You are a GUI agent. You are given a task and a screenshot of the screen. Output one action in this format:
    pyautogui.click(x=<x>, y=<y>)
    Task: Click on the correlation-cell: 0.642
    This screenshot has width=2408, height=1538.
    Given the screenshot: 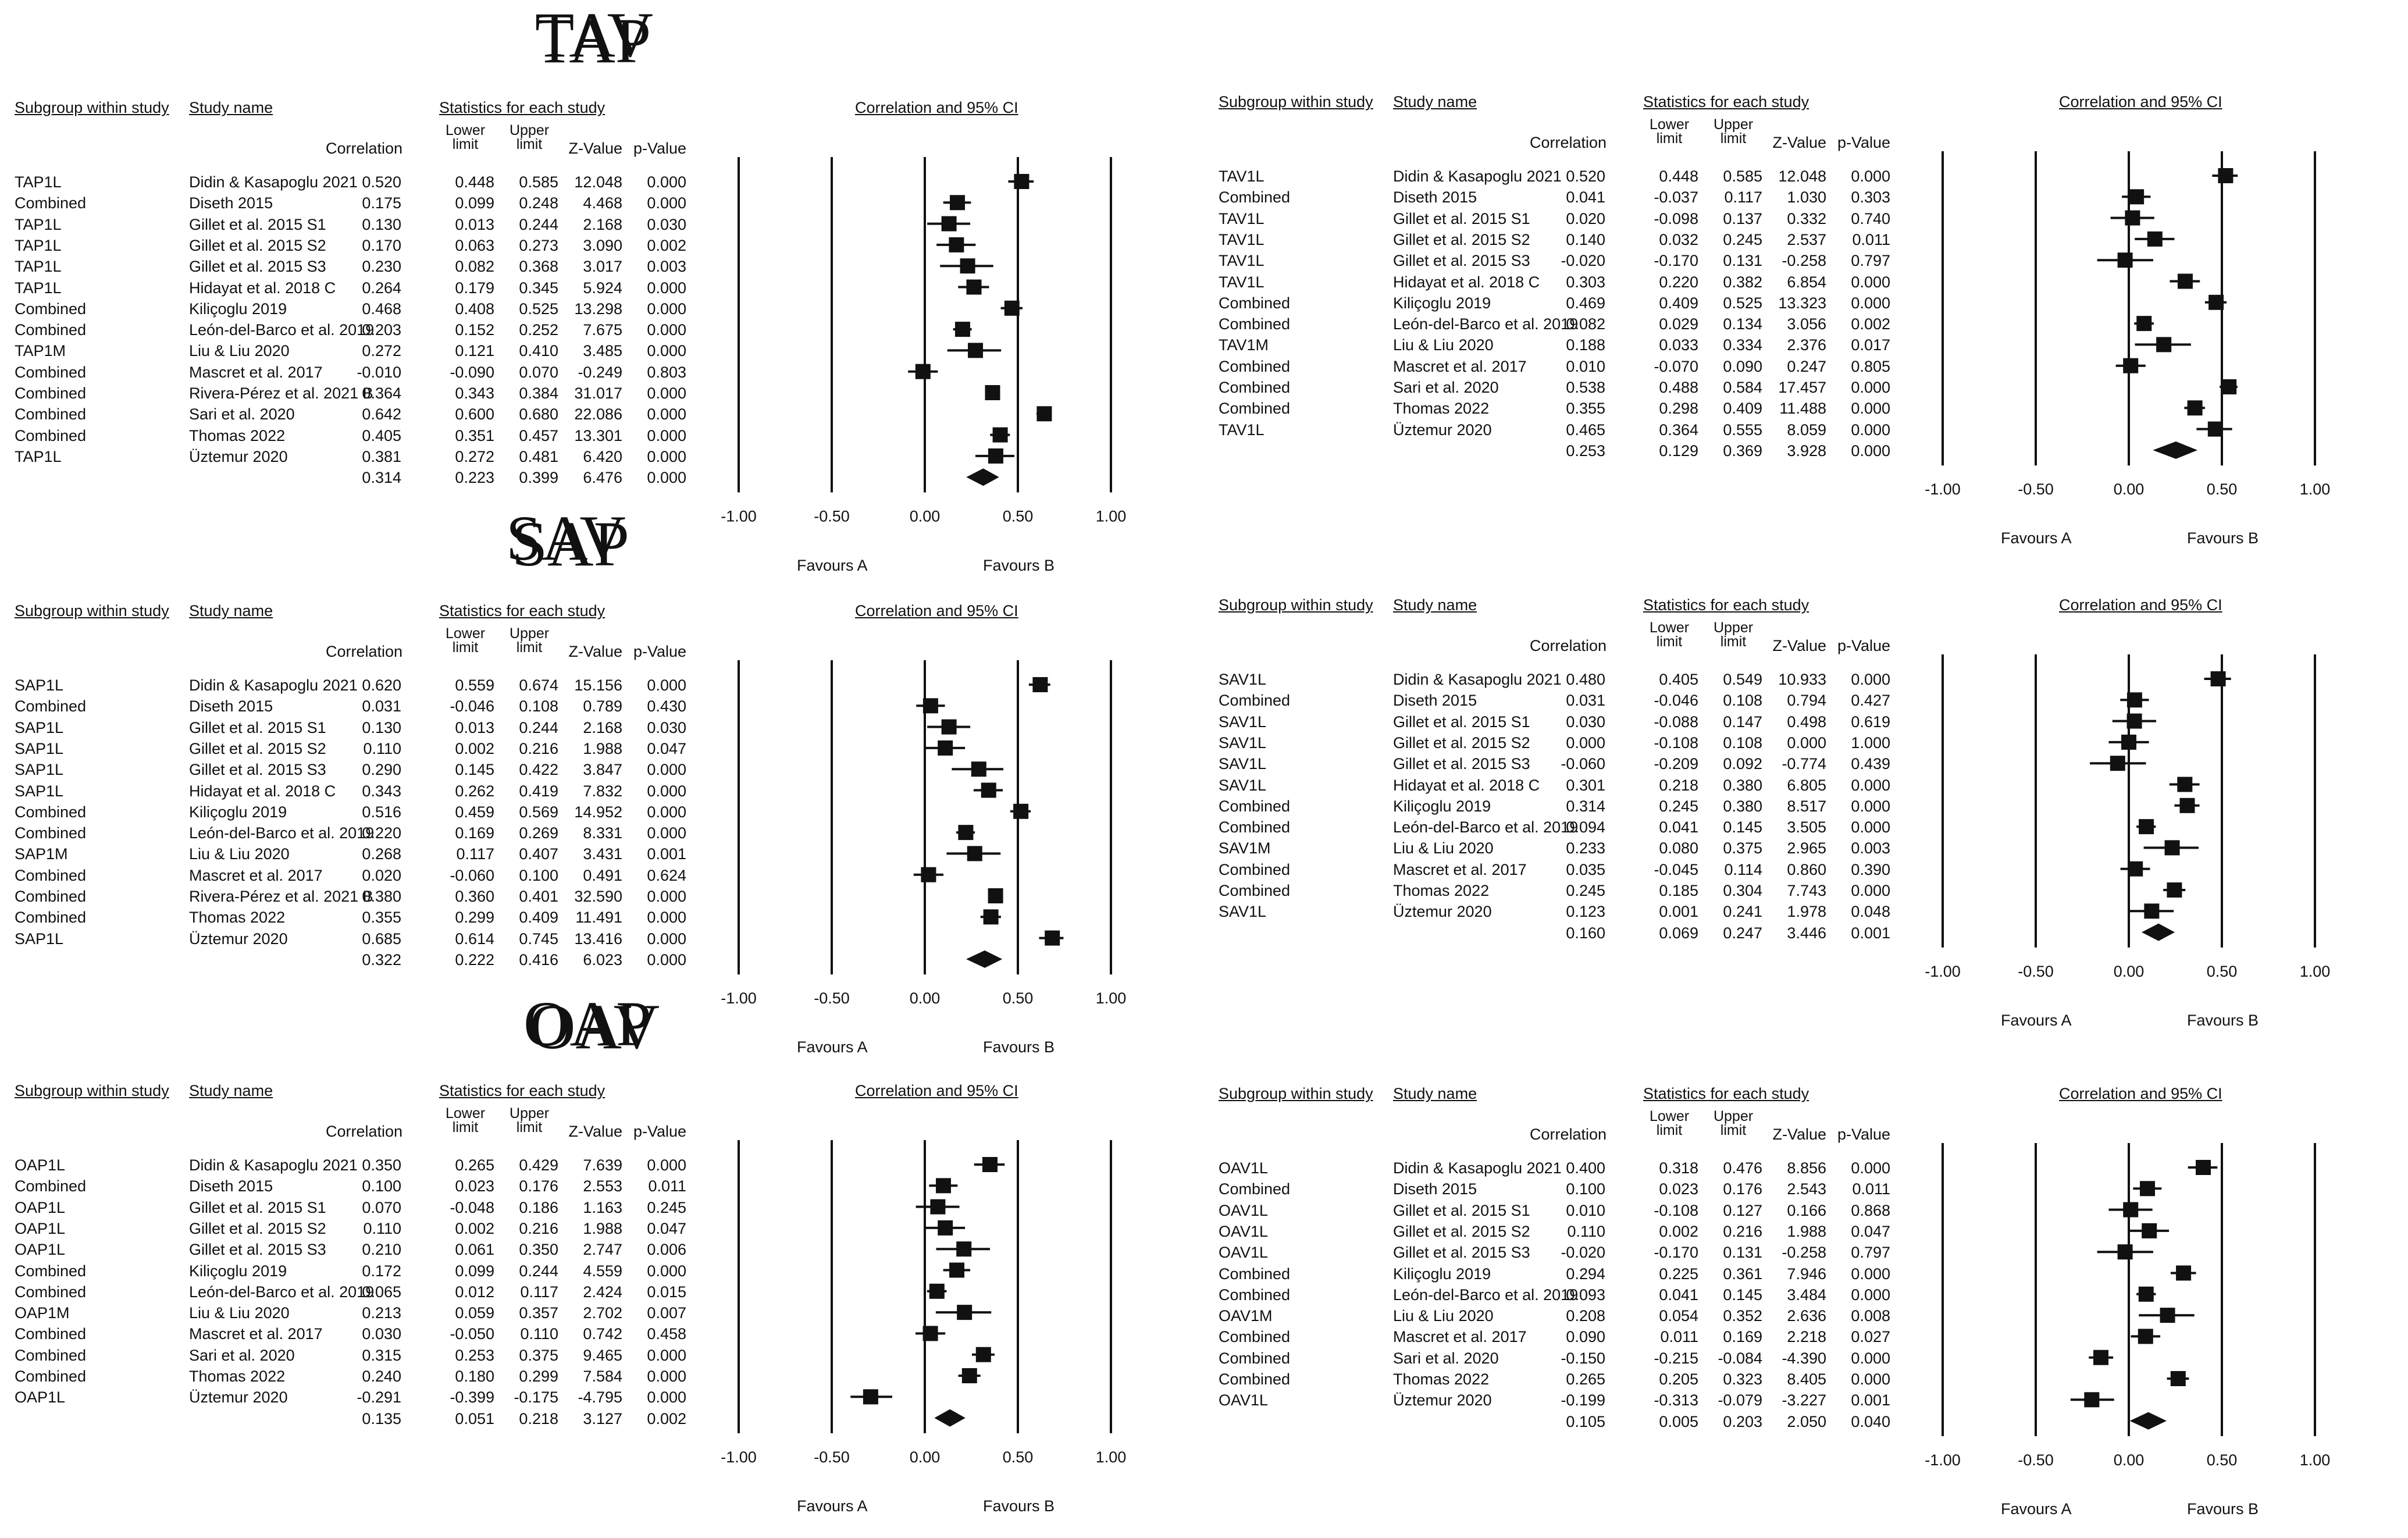 What is the action you would take?
    pyautogui.click(x=382, y=414)
    